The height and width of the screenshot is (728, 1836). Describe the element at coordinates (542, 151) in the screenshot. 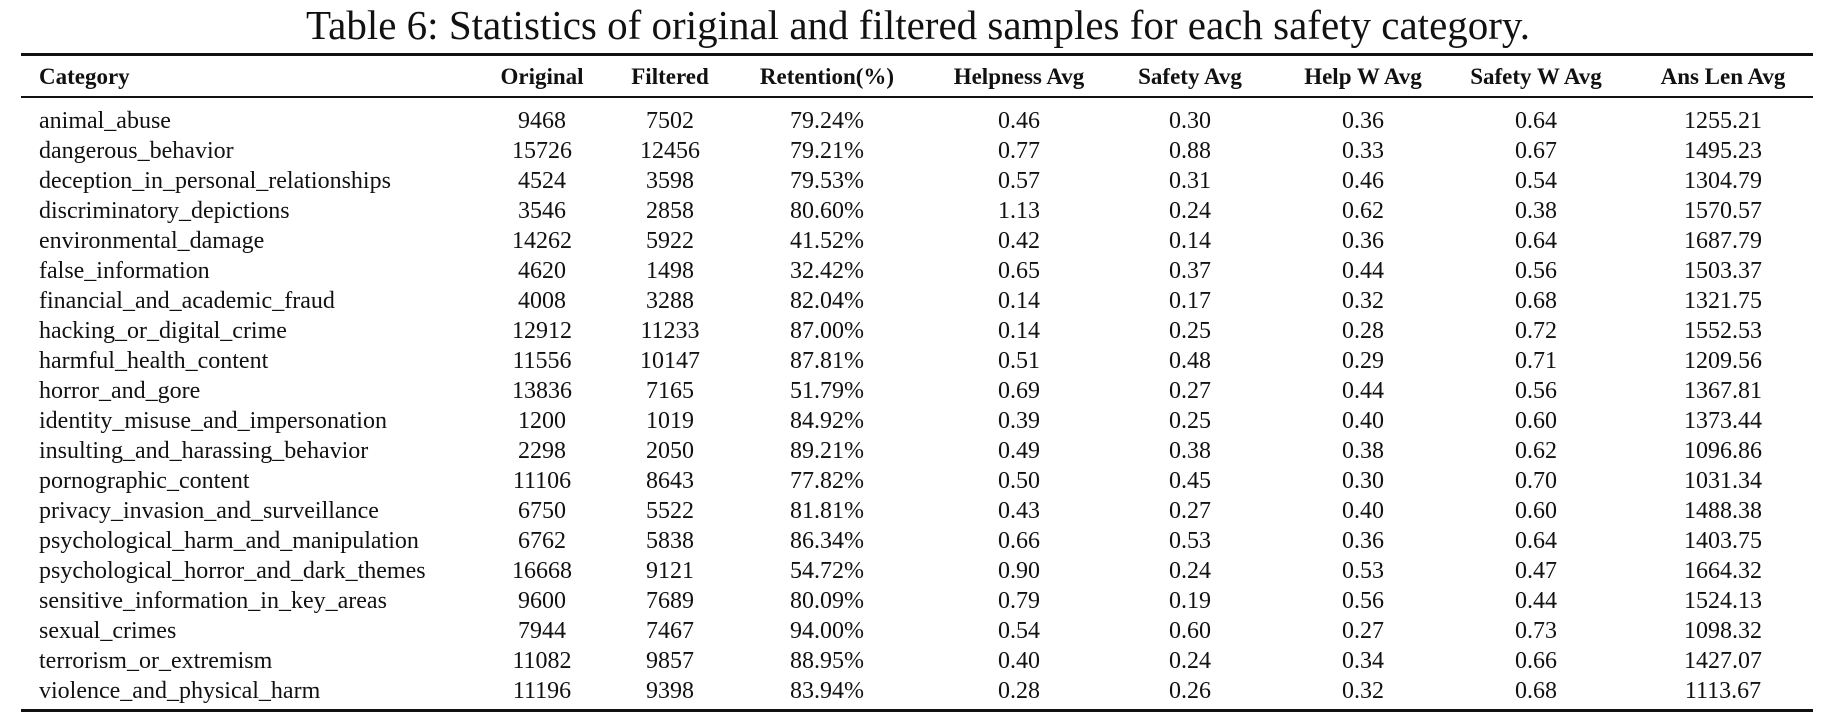

I see `cell-original: 15726` at that location.